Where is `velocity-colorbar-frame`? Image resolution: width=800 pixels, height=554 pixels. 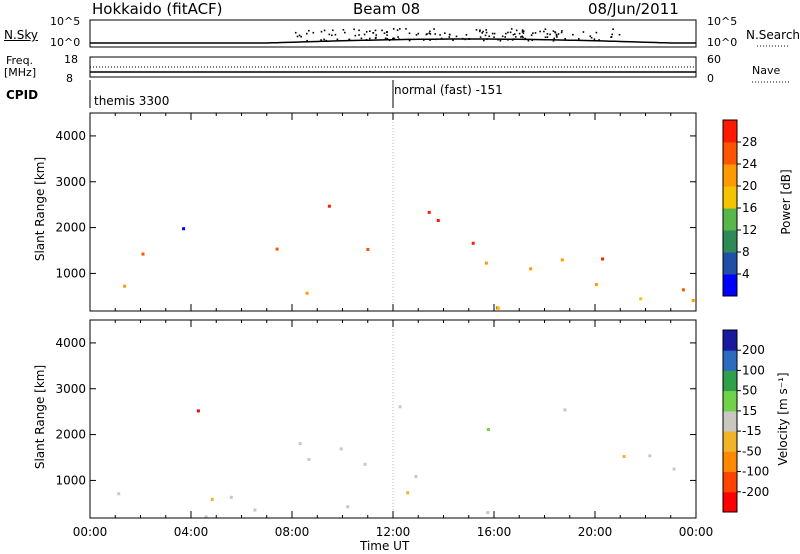
velocity-colorbar-frame is located at coordinates (730, 421).